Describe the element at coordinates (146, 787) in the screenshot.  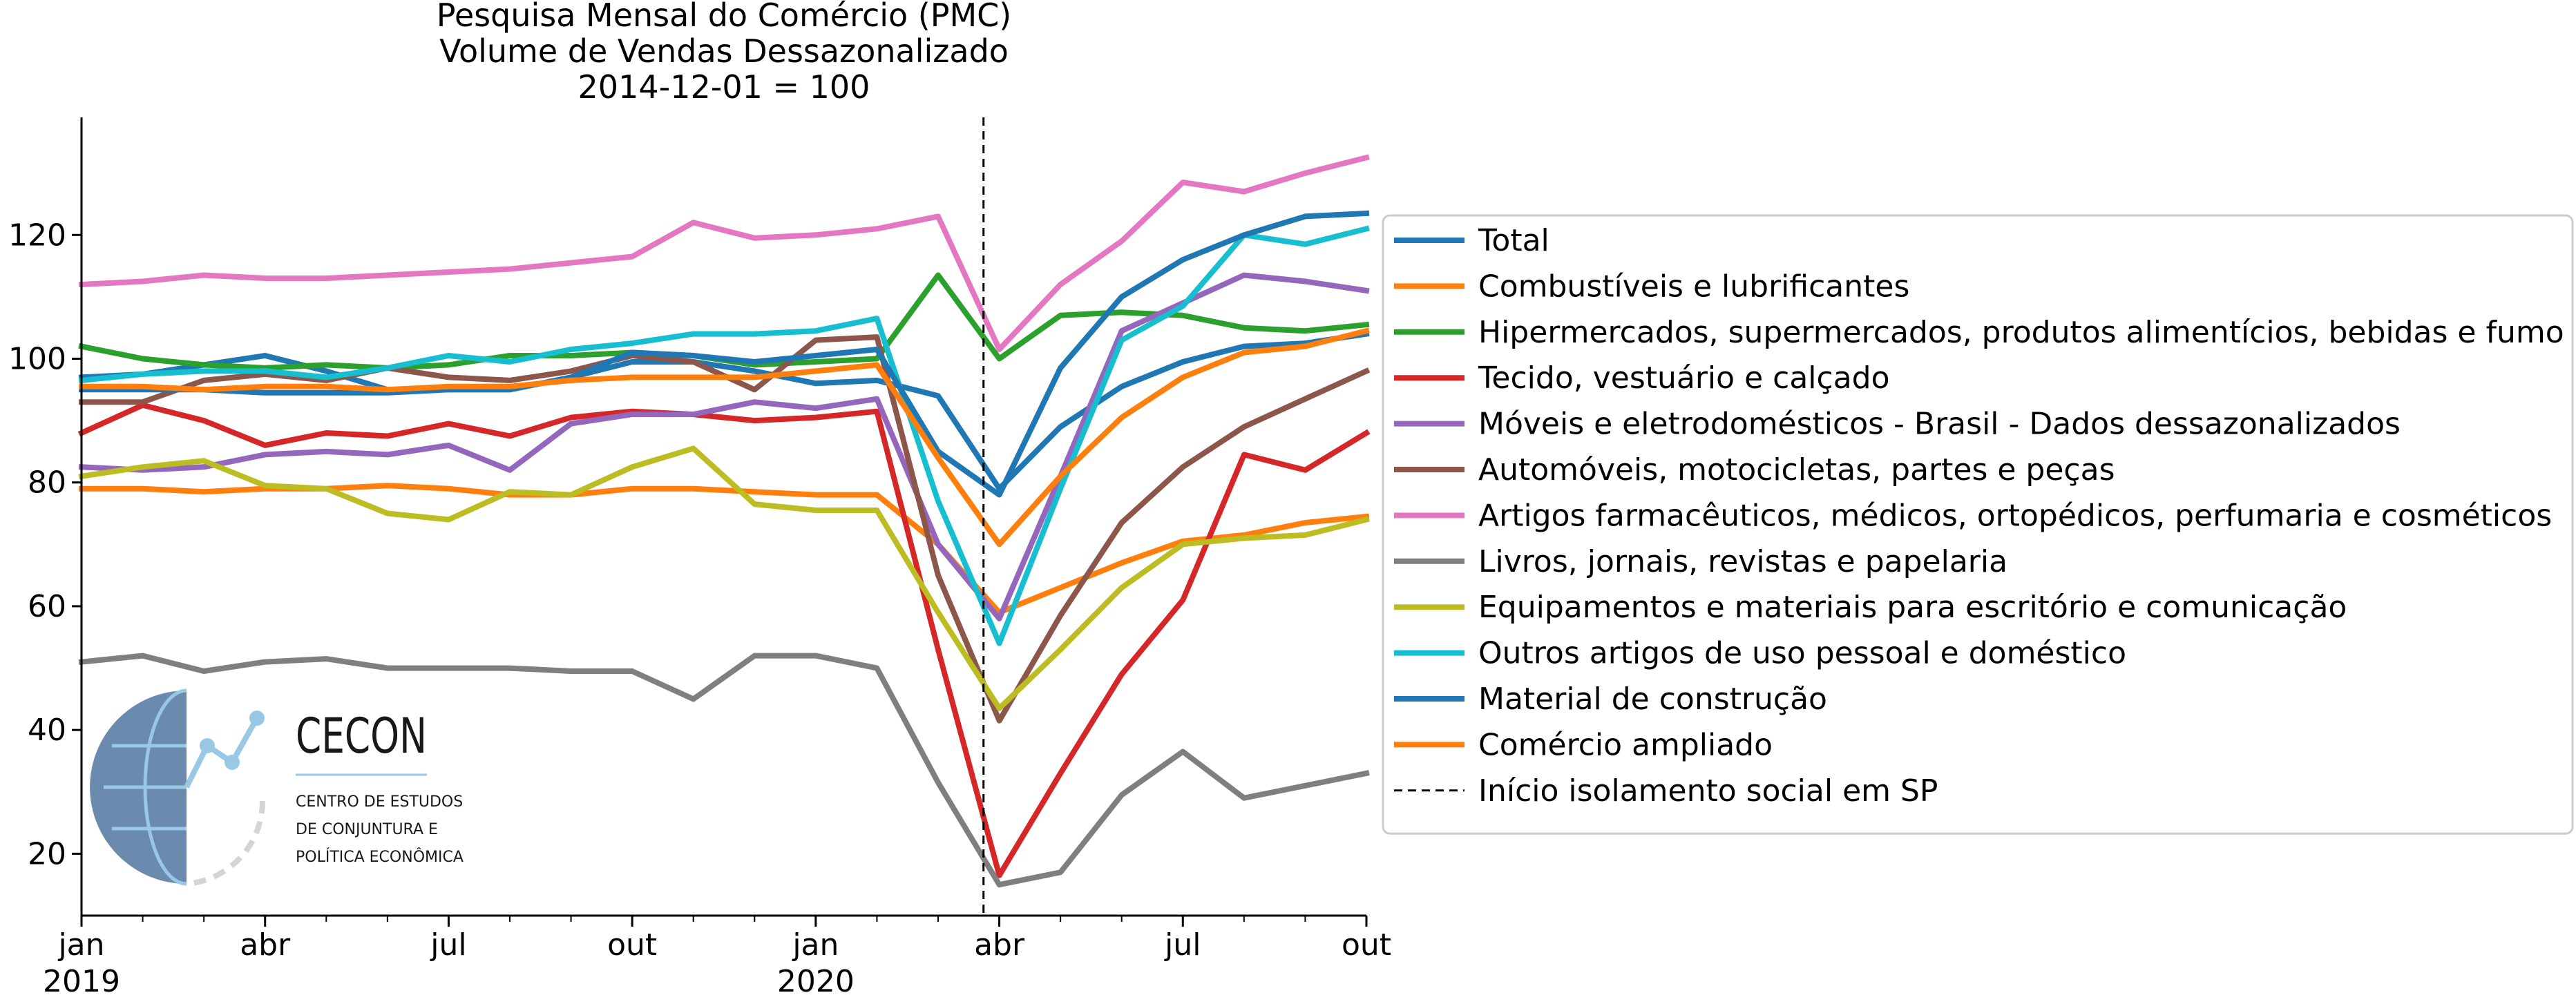
I see `logo-globe-grid` at that location.